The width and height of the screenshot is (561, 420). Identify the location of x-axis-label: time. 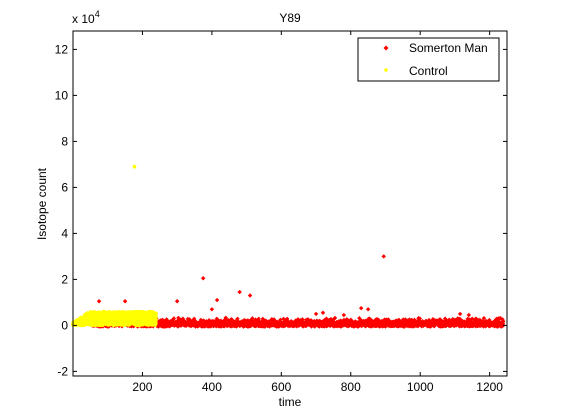
(290, 402).